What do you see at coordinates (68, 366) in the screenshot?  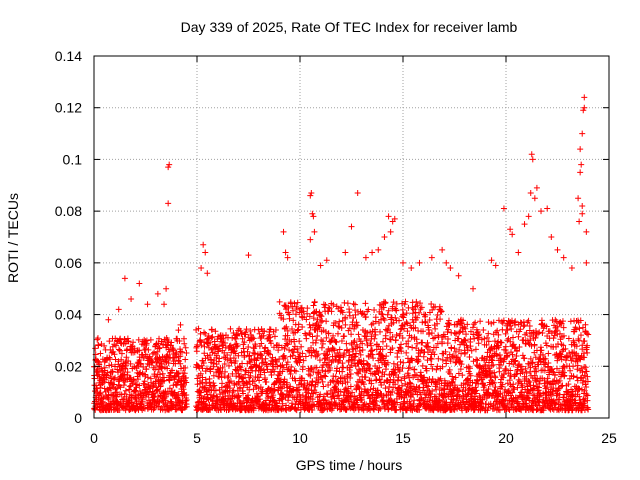 I see `y-tick-label: 0.02` at bounding box center [68, 366].